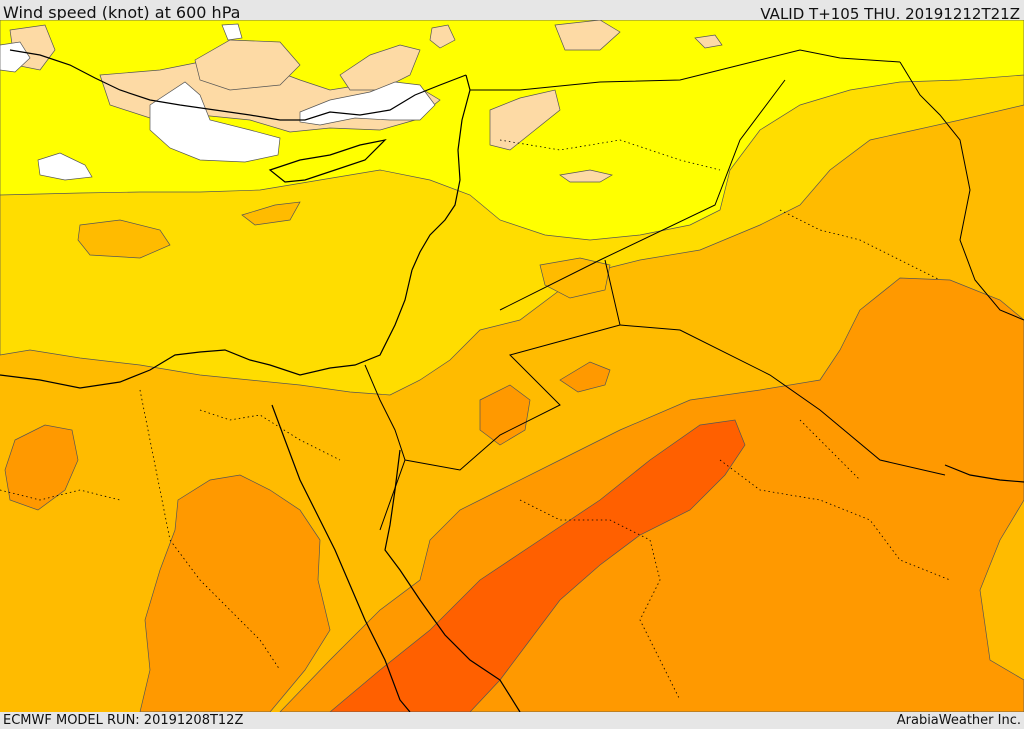 The width and height of the screenshot is (1024, 729). What do you see at coordinates (124, 239) in the screenshot?
I see `band-20-25-island-a` at bounding box center [124, 239].